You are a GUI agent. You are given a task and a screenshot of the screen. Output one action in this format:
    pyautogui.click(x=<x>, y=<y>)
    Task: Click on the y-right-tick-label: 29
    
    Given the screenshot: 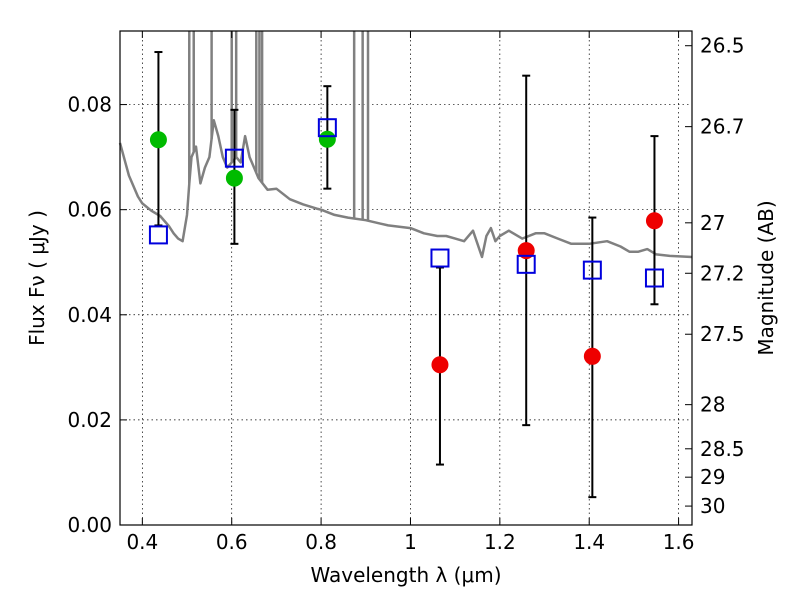 What is the action you would take?
    pyautogui.click(x=712, y=477)
    